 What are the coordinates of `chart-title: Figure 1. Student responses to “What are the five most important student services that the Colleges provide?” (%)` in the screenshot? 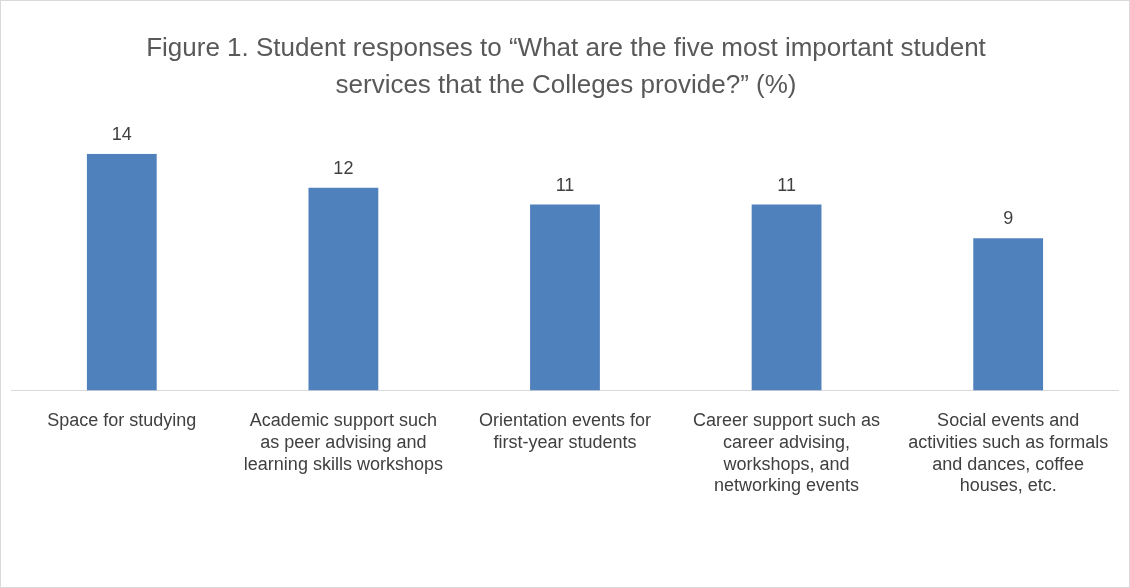 It's located at (566, 65).